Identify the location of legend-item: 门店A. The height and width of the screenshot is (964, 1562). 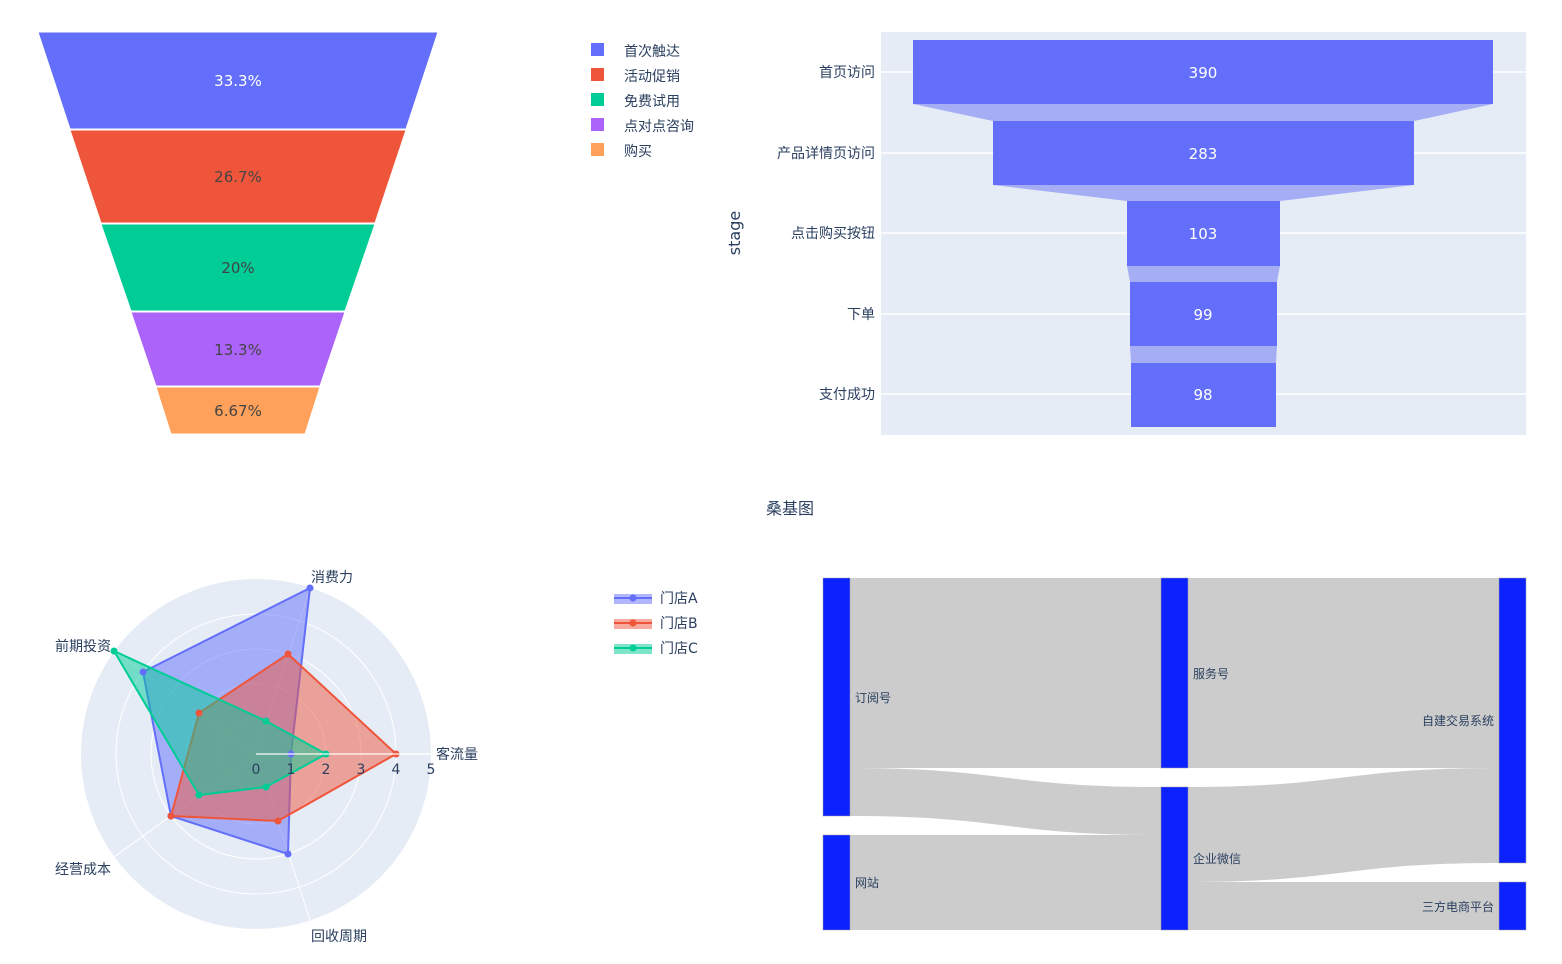
(656, 599).